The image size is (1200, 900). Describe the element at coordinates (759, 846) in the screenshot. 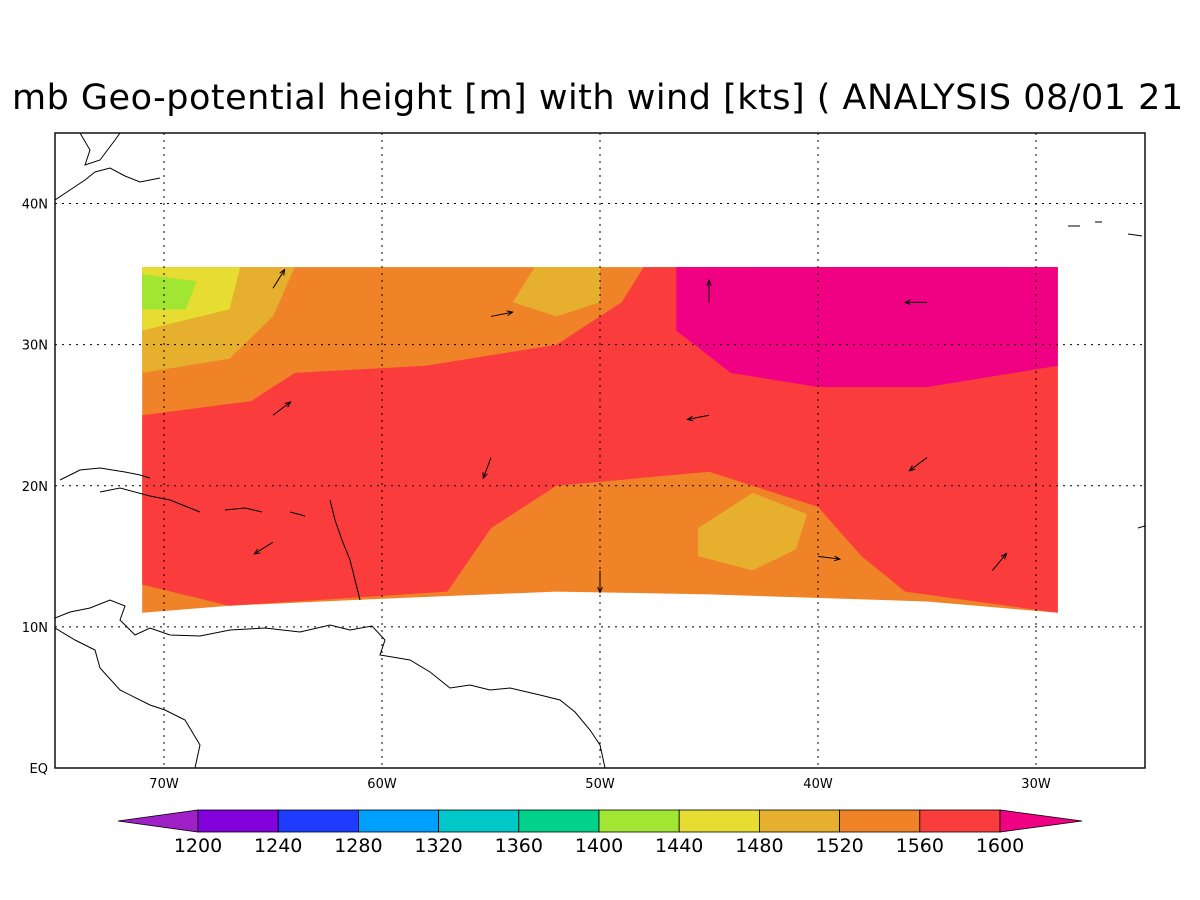

I see `colorbar-tick-label: 1480` at that location.